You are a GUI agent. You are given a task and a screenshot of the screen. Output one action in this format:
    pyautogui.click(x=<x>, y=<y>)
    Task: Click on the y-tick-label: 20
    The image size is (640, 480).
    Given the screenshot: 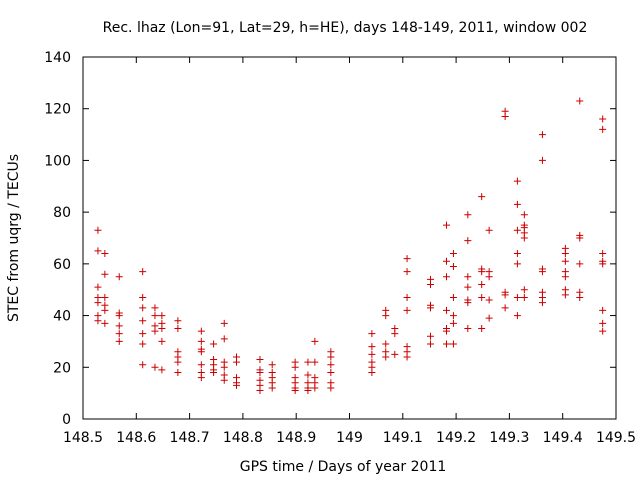 What is the action you would take?
    pyautogui.click(x=62, y=368)
    